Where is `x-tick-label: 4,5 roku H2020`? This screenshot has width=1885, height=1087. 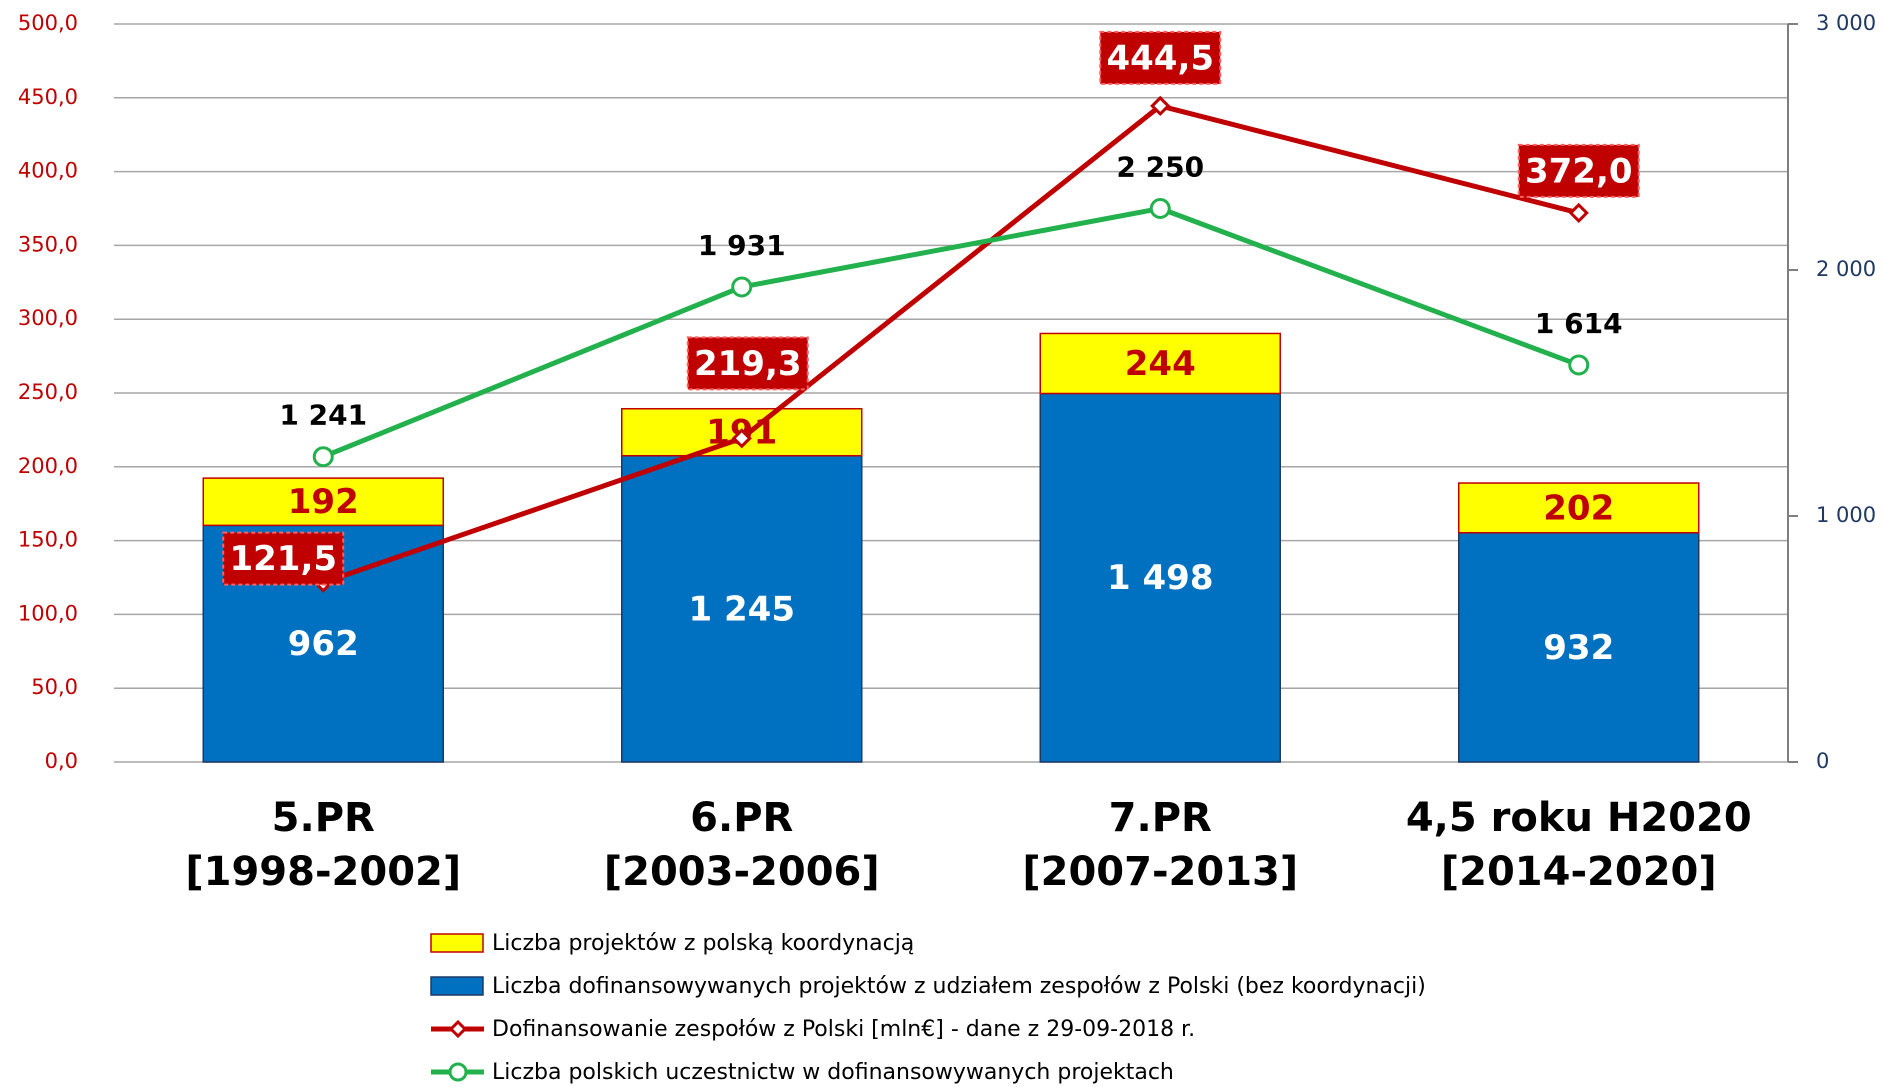
x-tick-label: 4,5 roku H2020 is located at coordinates (1579, 818).